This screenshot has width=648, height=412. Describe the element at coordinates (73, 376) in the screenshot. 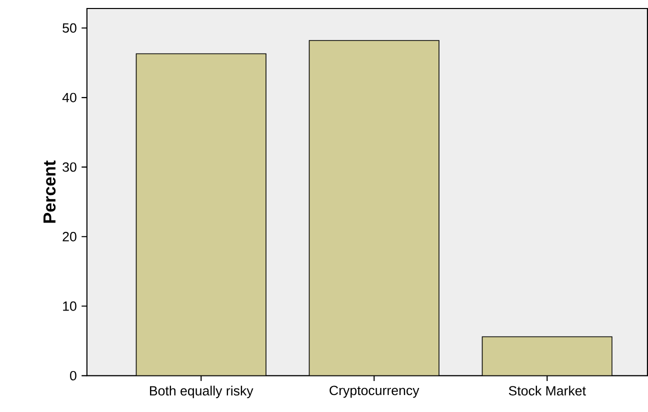

I see `y-tick-label: 0` at that location.